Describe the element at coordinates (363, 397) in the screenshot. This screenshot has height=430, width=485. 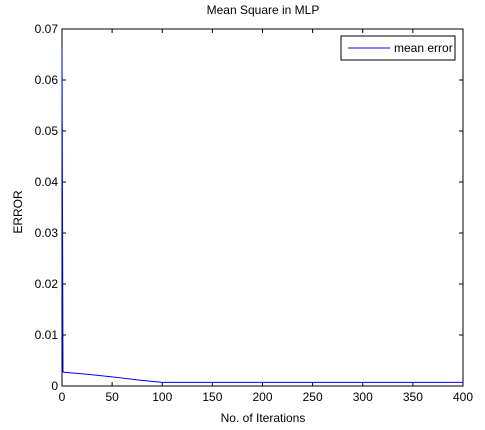
I see `x-tick-label: 300` at that location.